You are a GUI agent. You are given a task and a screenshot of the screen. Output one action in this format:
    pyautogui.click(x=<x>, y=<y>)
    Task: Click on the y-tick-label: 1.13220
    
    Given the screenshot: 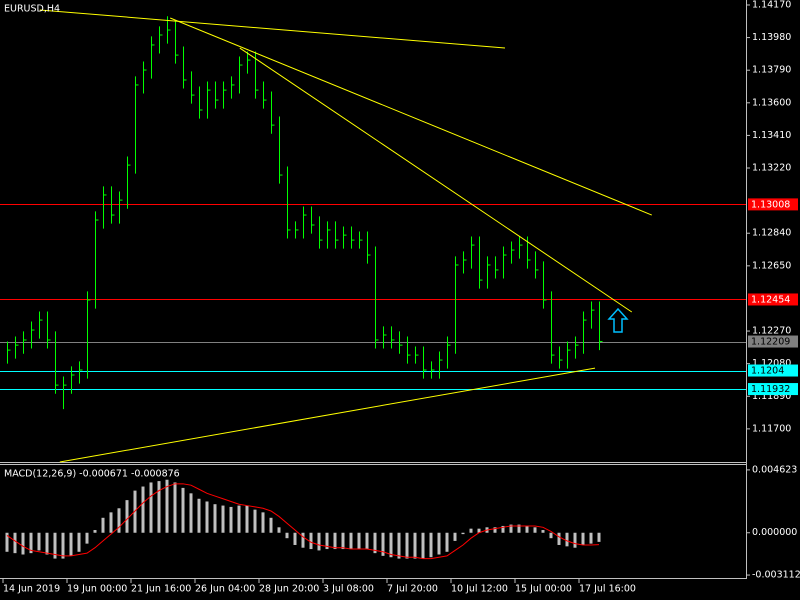 What is the action you would take?
    pyautogui.click(x=771, y=168)
    